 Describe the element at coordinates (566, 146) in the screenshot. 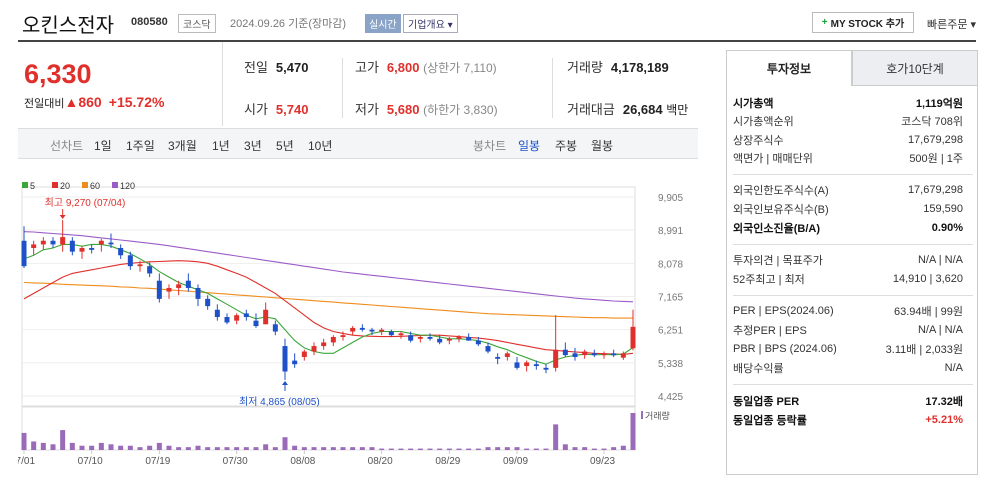

I see `tab-weekly: 주봉` at that location.